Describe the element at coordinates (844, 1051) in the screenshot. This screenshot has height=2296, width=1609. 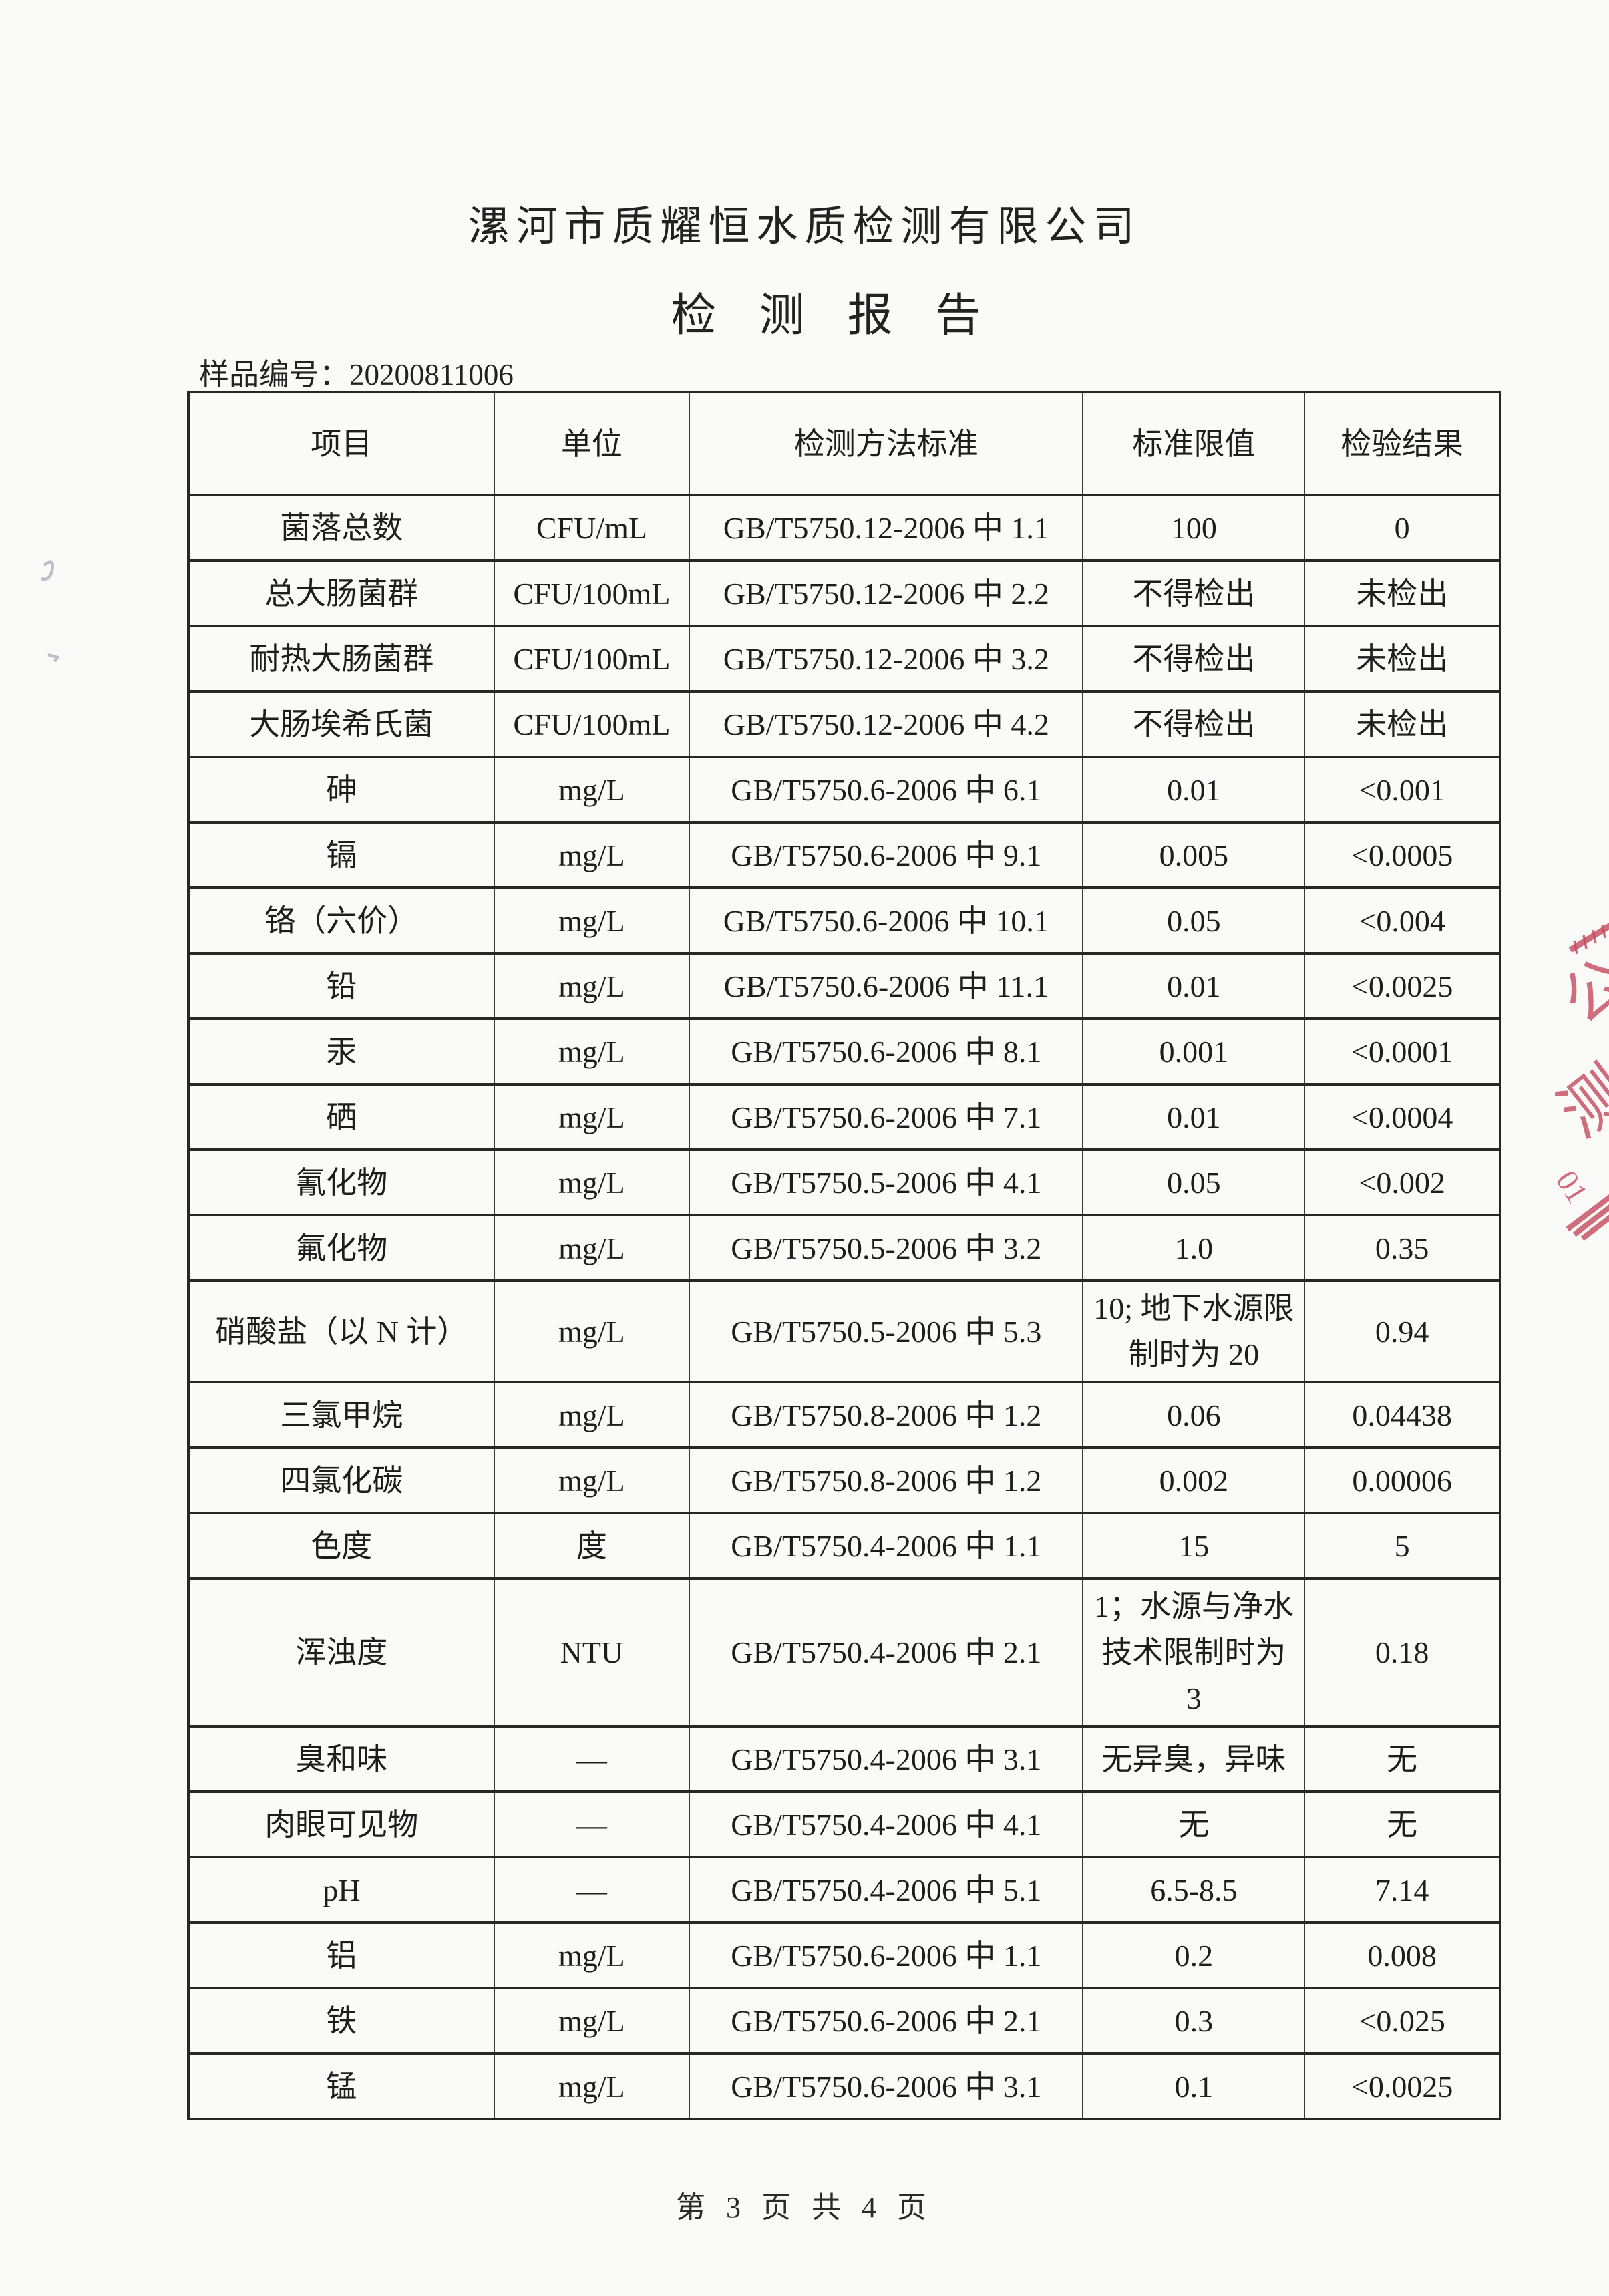
I see `table-row: 汞 mg/L GB/T5750.6-2006 中 8.1 0.001 <0.0001` at that location.